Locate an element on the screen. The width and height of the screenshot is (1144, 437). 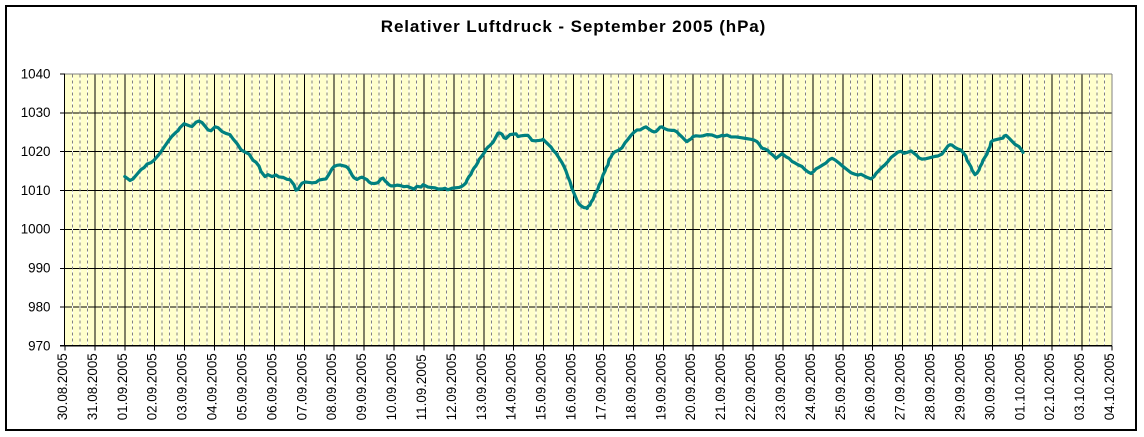
svg-text: 31.08.2005 is located at coordinates (92, 386).